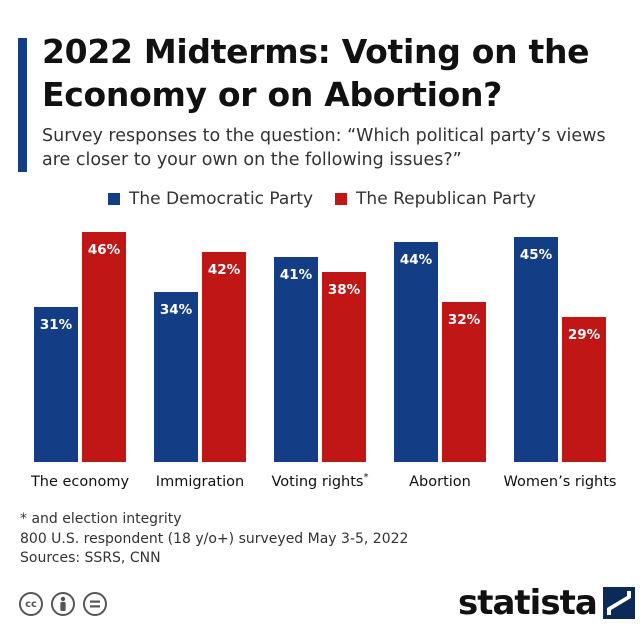 Image resolution: width=640 pixels, height=640 pixels. What do you see at coordinates (56, 325) in the screenshot?
I see `bar-value-label: 31%` at bounding box center [56, 325].